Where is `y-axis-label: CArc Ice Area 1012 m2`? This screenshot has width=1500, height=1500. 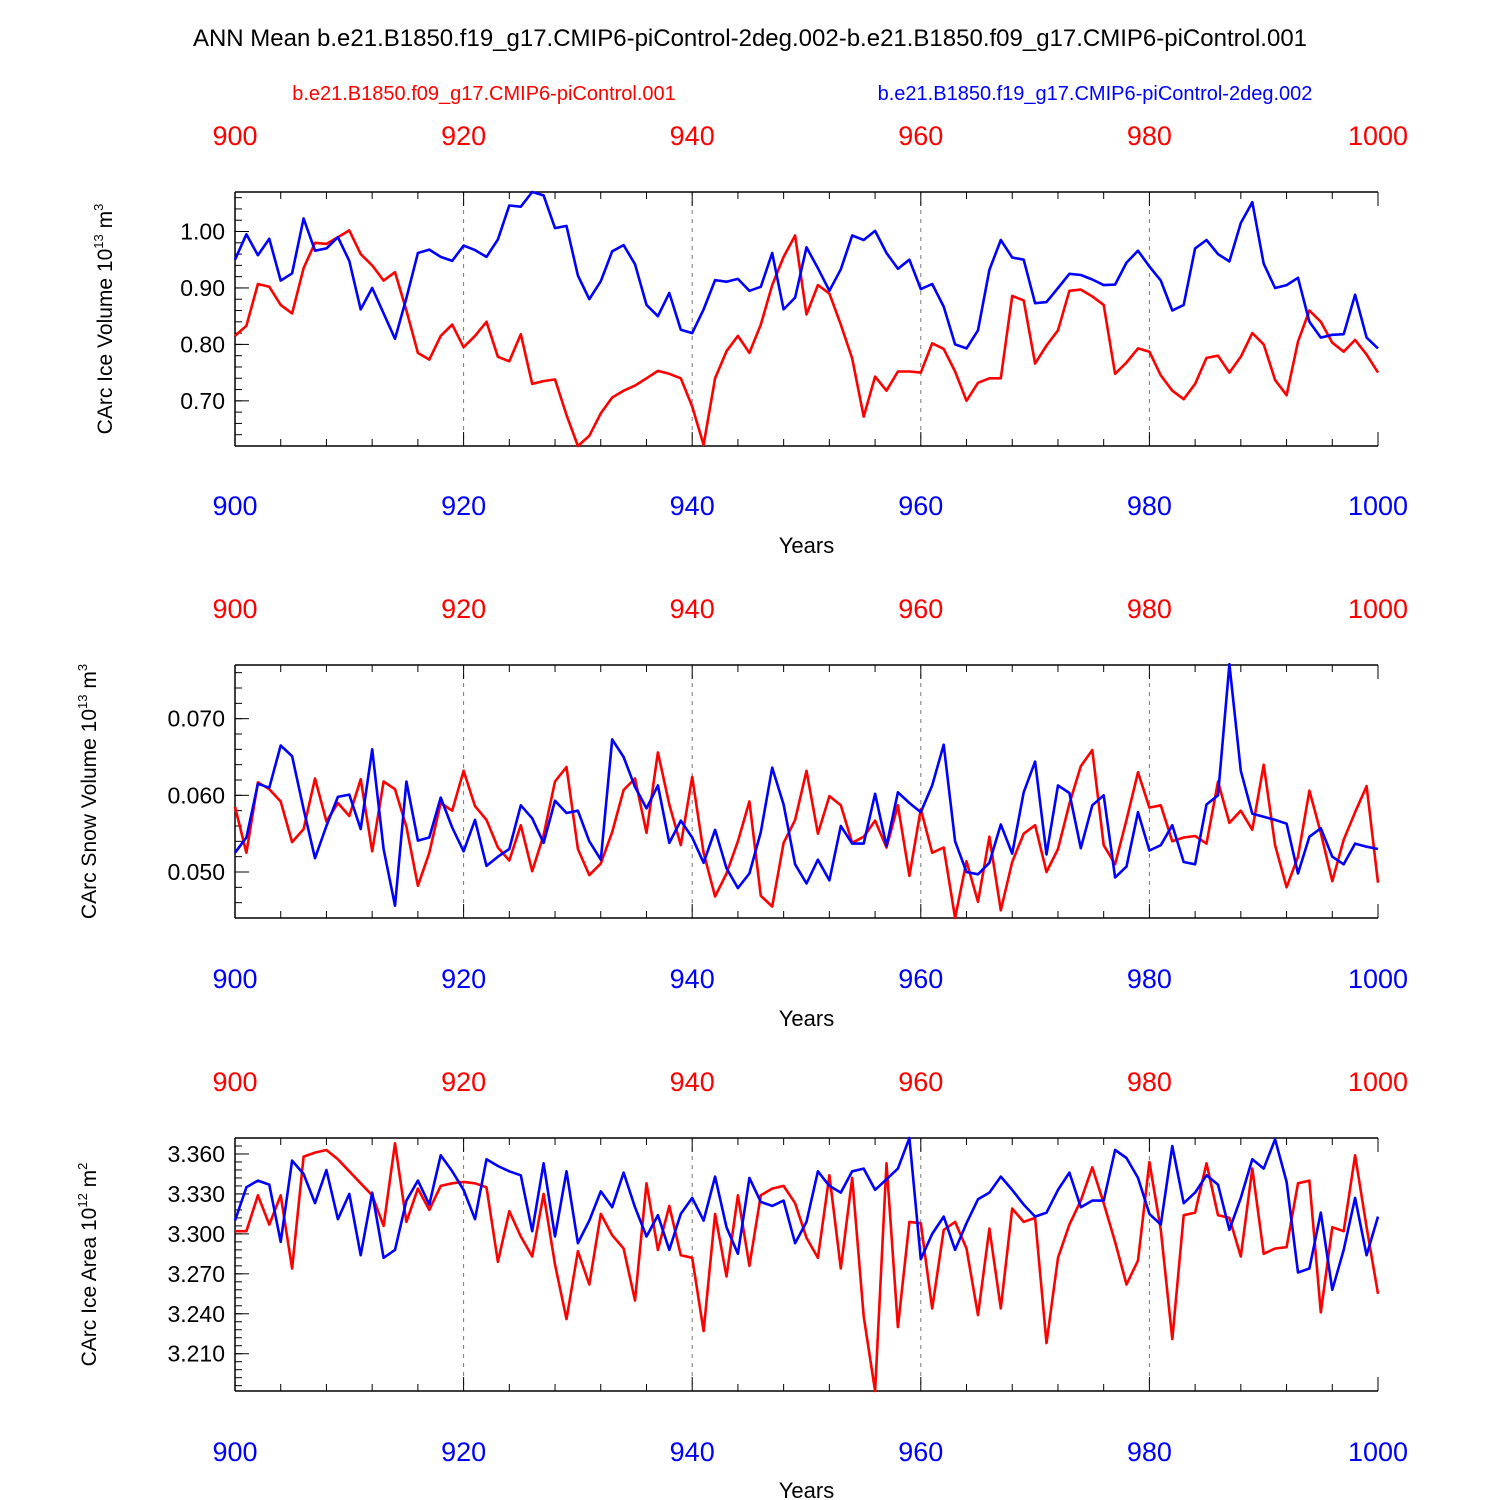 y-axis-label: CArc Ice Area 1012 m2 is located at coordinates (88, 1265).